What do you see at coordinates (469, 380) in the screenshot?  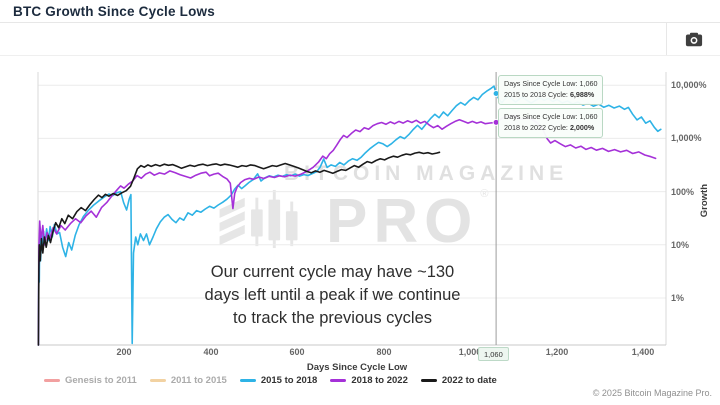 I see `legend-label: 2022 to date` at bounding box center [469, 380].